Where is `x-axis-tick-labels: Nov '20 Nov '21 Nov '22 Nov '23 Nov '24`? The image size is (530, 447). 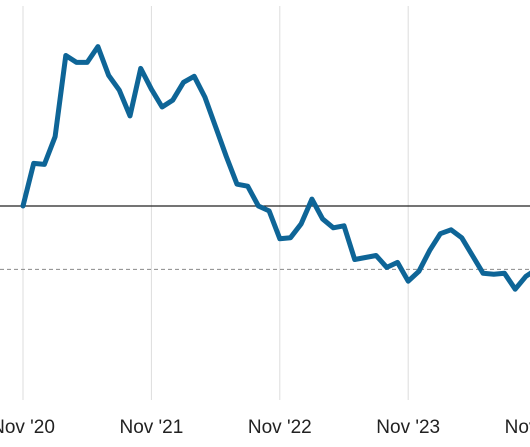
x-axis-tick-labels: Nov '20 Nov '21 Nov '22 Nov '23 Nov '24 is located at coordinates (265, 427).